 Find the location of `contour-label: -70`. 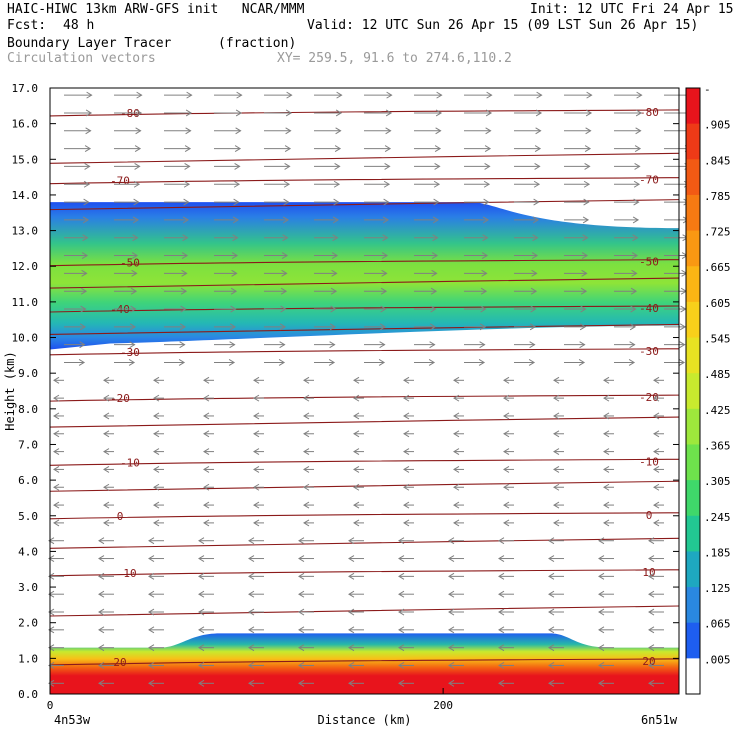

contour-label: -70 is located at coordinates (120, 181).